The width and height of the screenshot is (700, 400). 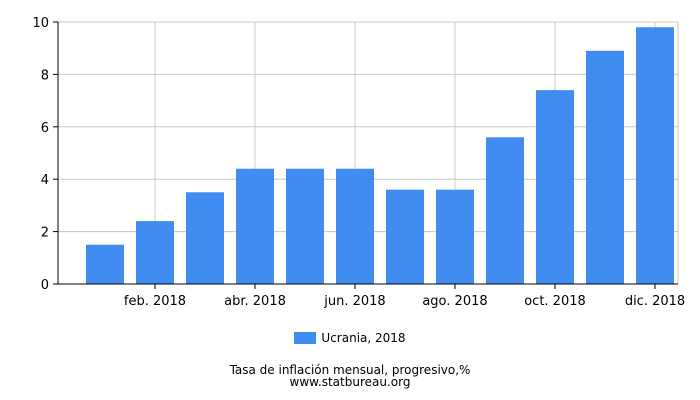 What do you see at coordinates (454, 301) in the screenshot?
I see `x-tick-label: ago. 2018` at bounding box center [454, 301].